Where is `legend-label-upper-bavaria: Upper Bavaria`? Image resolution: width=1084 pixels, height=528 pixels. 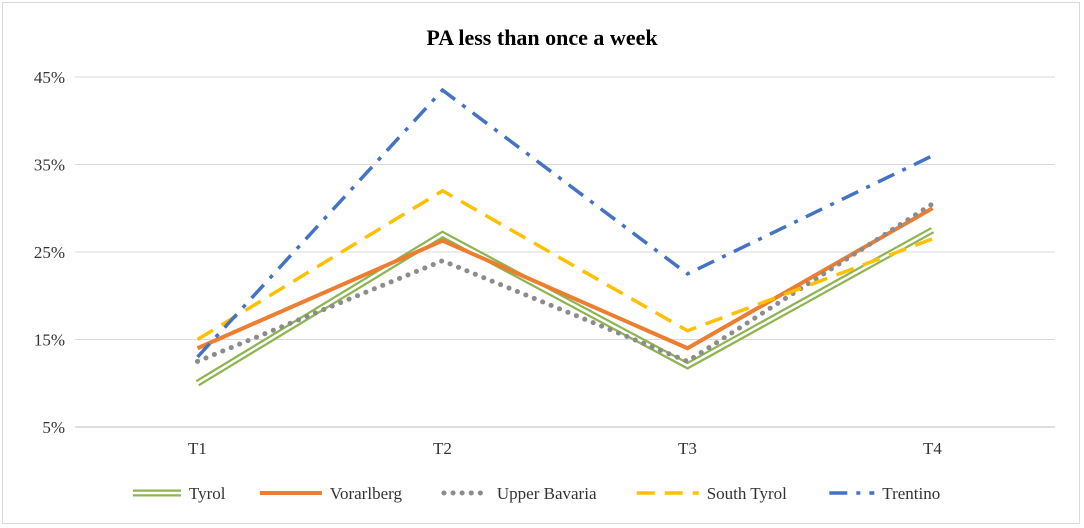
legend-label-upper-bavaria: Upper Bavaria is located at coordinates (547, 493).